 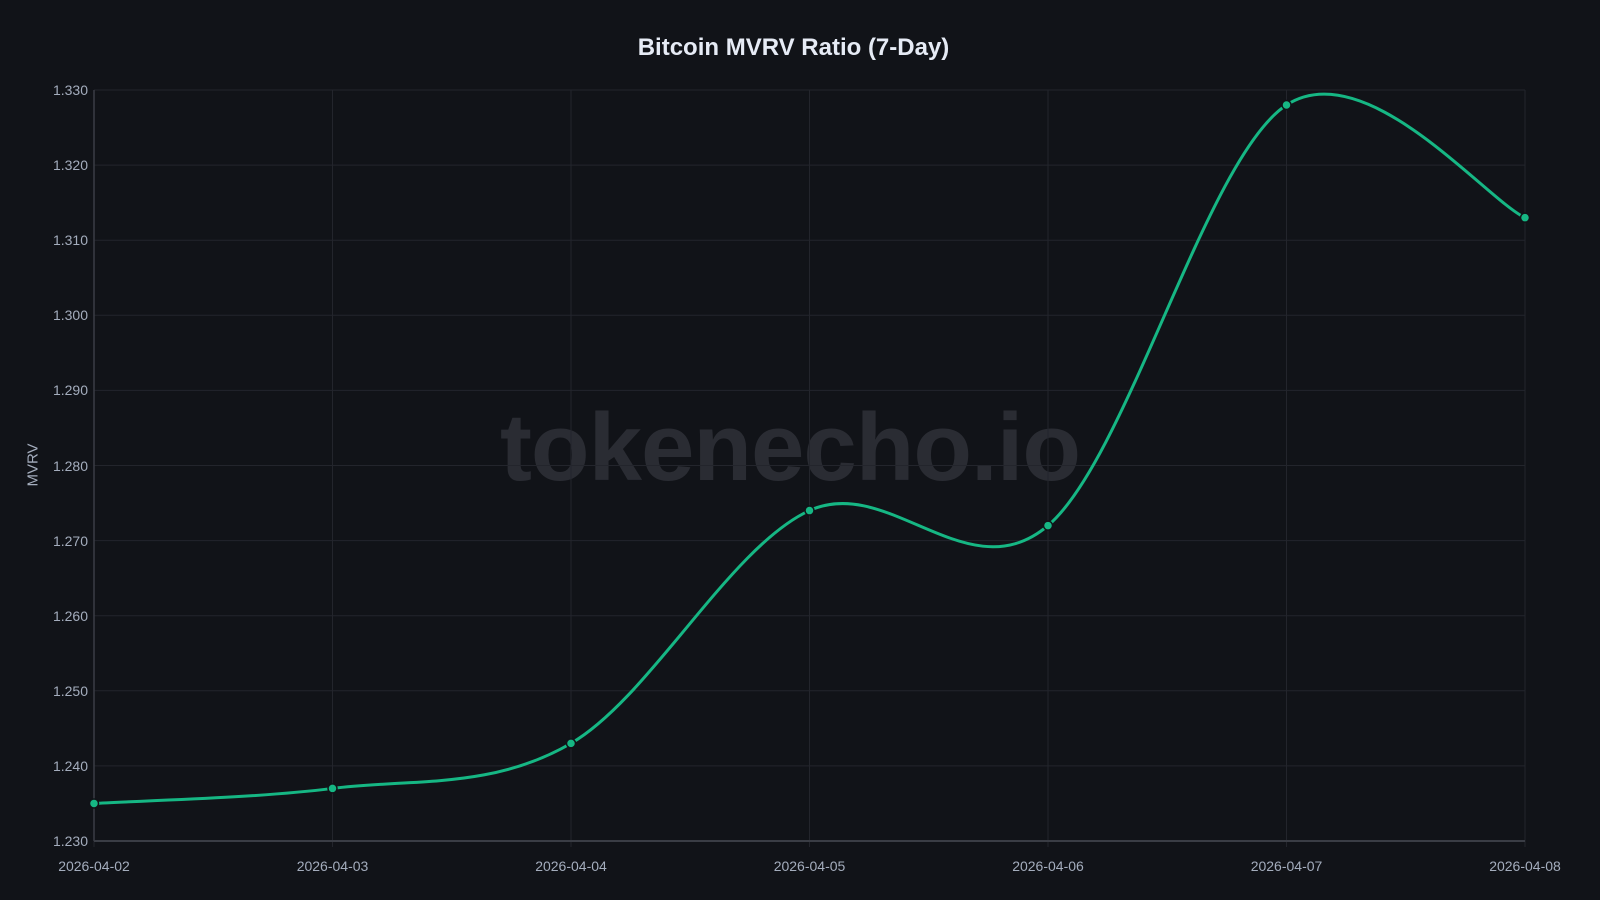 What do you see at coordinates (1286, 866) in the screenshot?
I see `x-tick-label: 2026-04-07` at bounding box center [1286, 866].